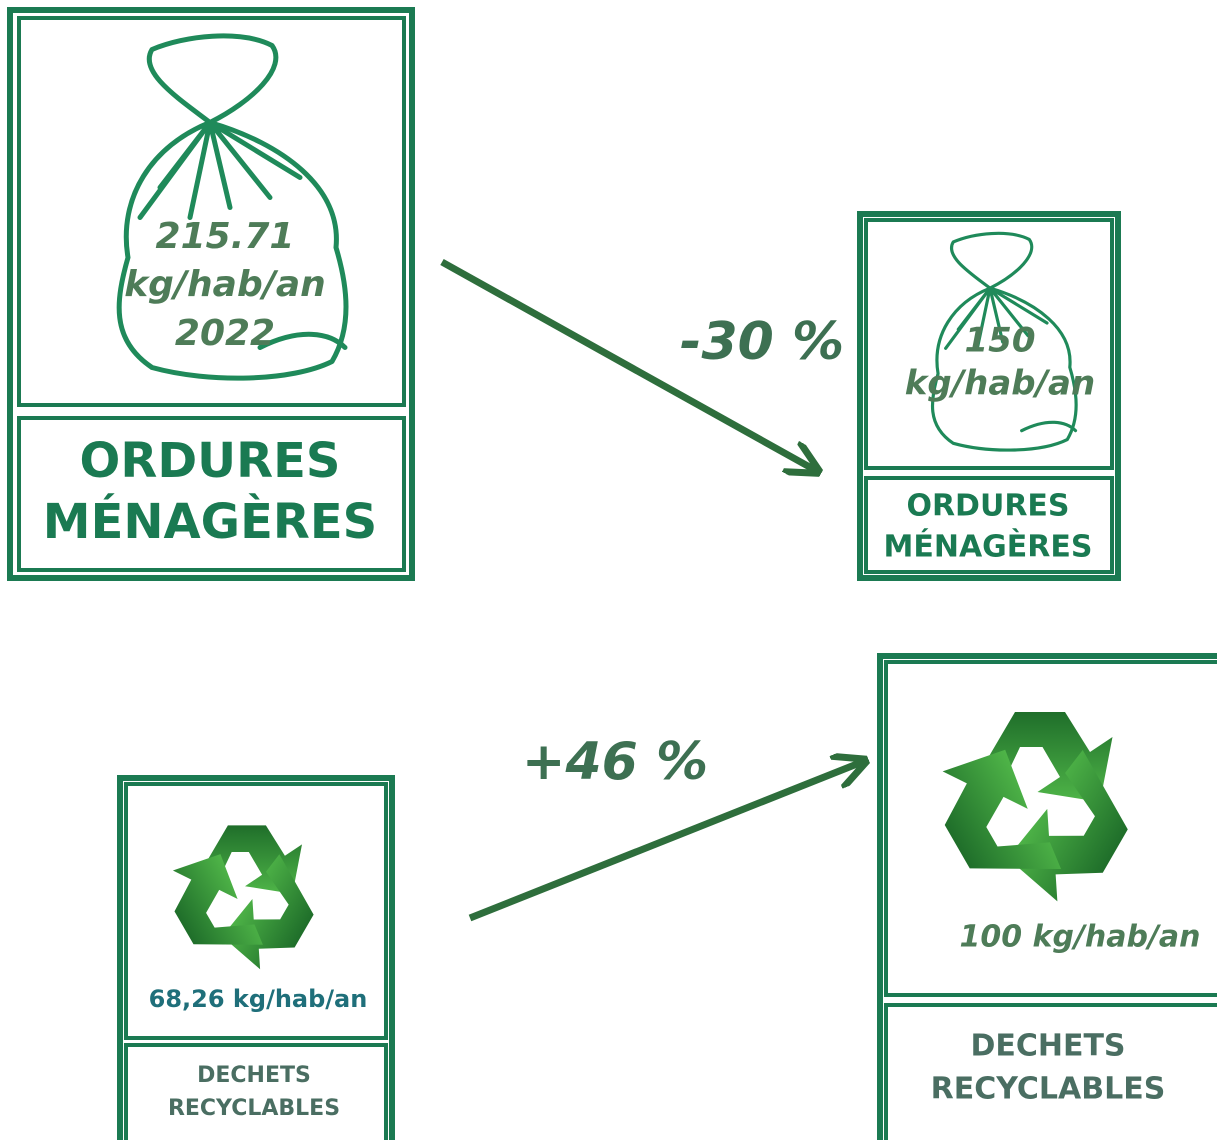 The height and width of the screenshot is (1140, 1217). What do you see at coordinates (225, 236) in the screenshot?
I see `amount: 215.71` at bounding box center [225, 236].